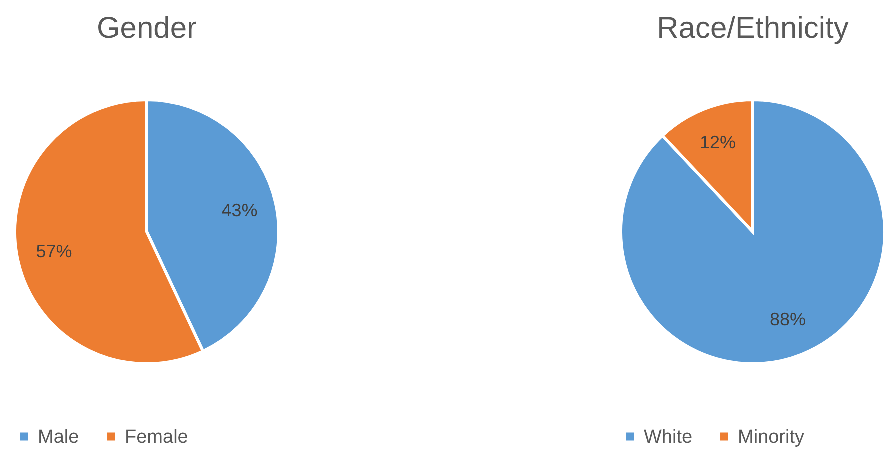 The width and height of the screenshot is (894, 454). Describe the element at coordinates (156, 437) in the screenshot. I see `legend-label: Female` at that location.